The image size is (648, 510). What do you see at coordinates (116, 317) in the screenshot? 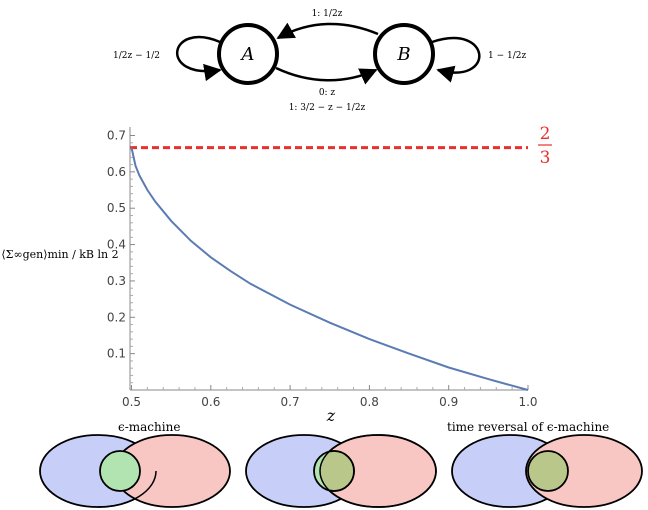
I see `y-tick-label: 0.2` at bounding box center [116, 317].